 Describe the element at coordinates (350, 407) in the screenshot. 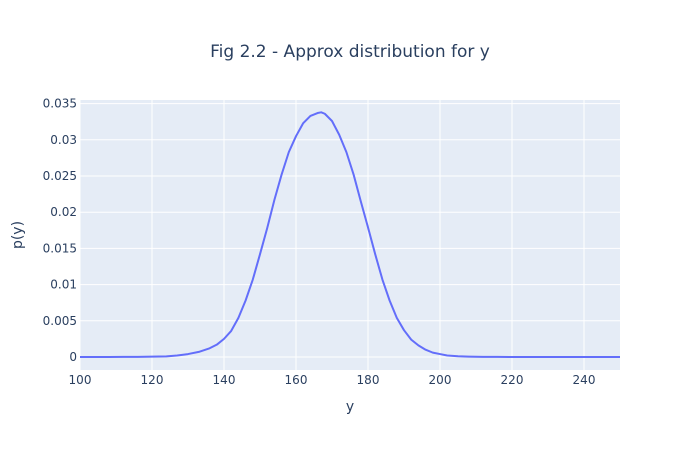

I see `x-axis-label: y` at that location.